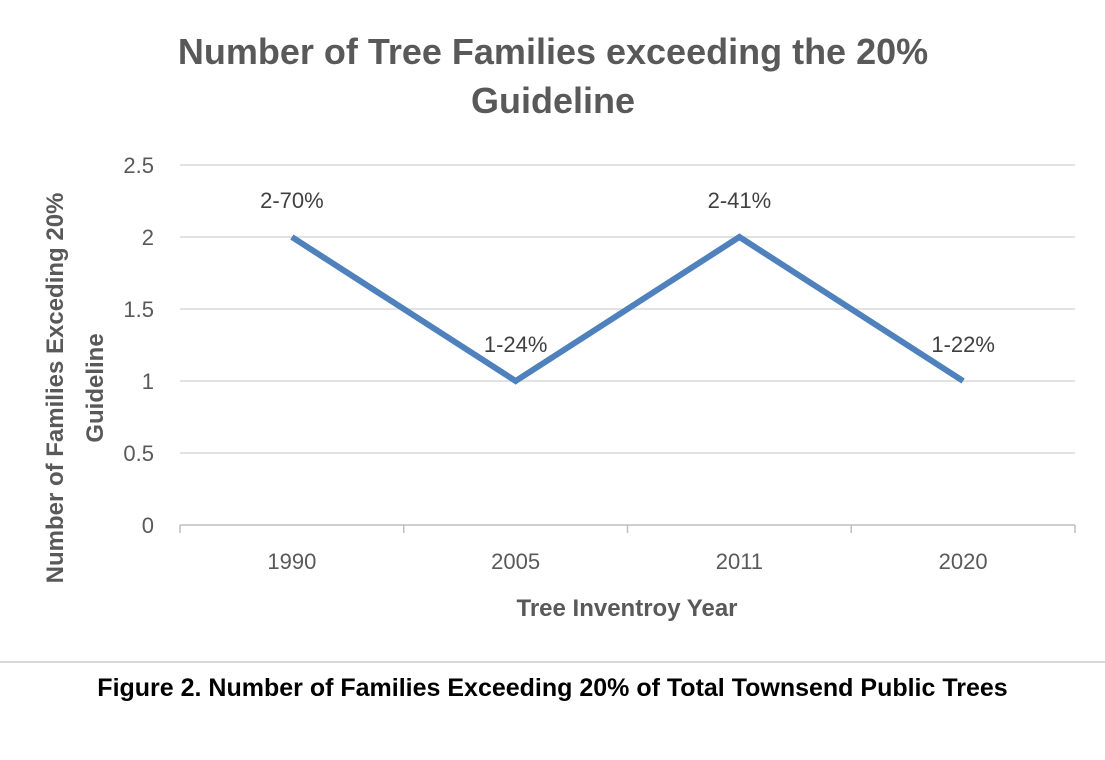 The height and width of the screenshot is (760, 1105). Describe the element at coordinates (291, 561) in the screenshot. I see `x-tick-label: 1990` at that location.